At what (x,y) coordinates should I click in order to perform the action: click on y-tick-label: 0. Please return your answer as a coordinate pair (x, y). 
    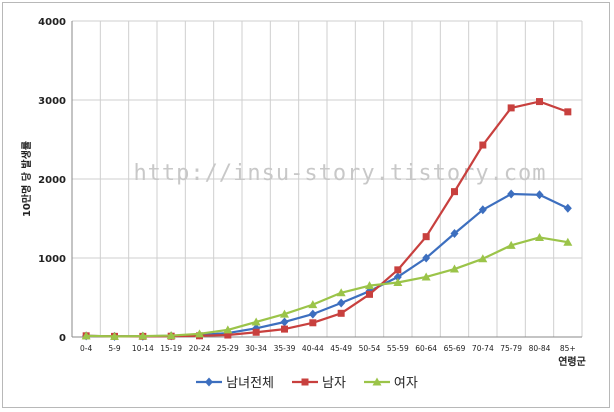
    Looking at the image, I should click on (62, 338).